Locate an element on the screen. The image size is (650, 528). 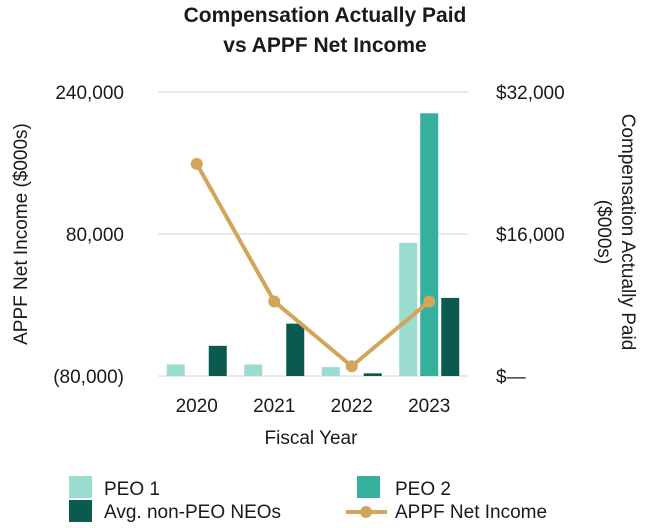
net-income-polyline is located at coordinates (313, 265).